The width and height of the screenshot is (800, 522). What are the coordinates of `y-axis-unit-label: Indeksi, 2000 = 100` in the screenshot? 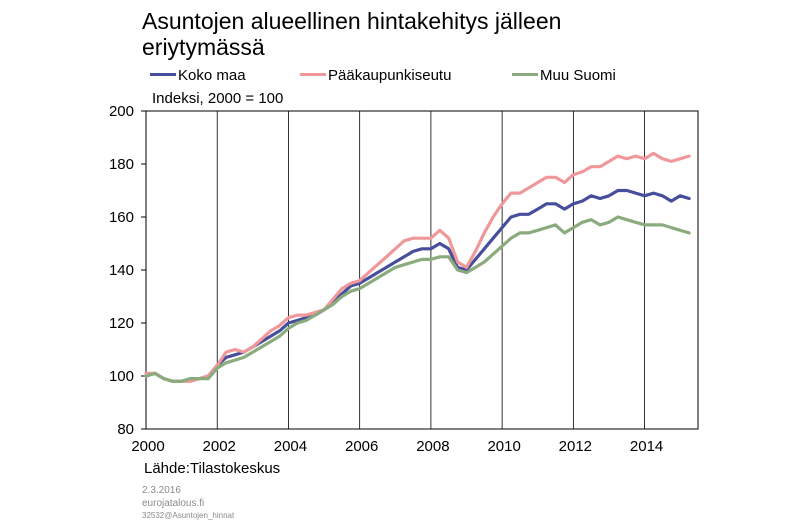 It's located at (218, 98).